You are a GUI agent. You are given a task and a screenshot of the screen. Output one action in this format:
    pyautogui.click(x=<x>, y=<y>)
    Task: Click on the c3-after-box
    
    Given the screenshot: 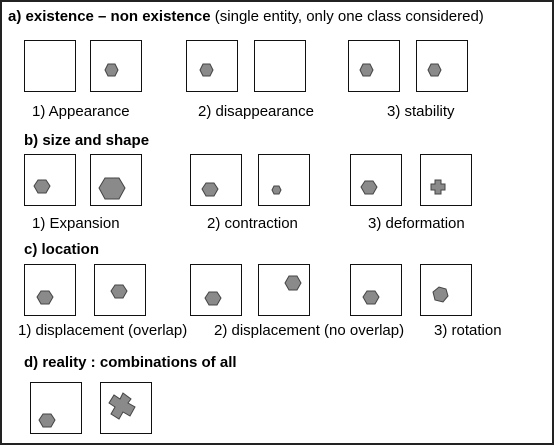 What is the action you would take?
    pyautogui.click(x=446, y=290)
    